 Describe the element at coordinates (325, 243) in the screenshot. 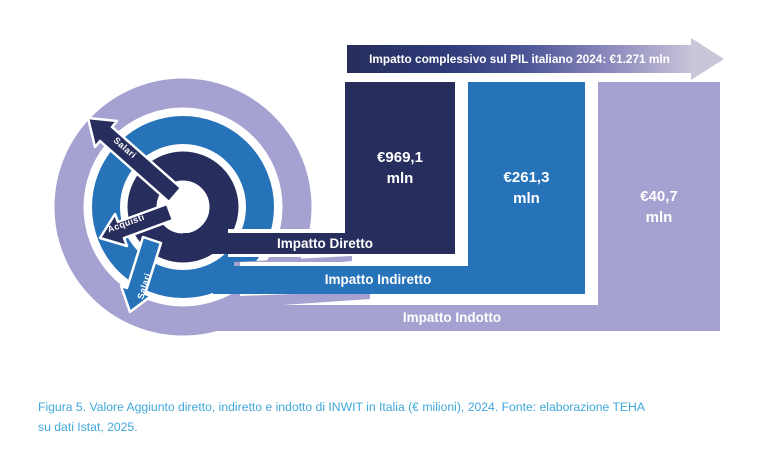

I see `band-label-impatto-diretto: Impatto Diretto` at that location.